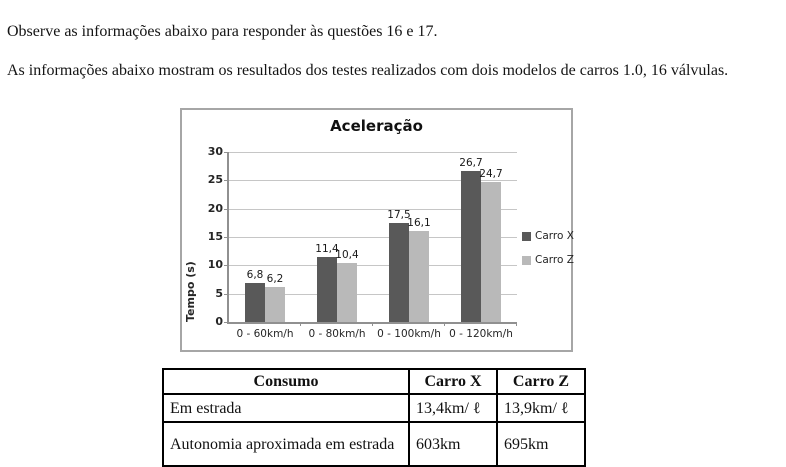 This screenshot has height=467, width=786. I want to click on legend-item: Carro Z, so click(548, 260).